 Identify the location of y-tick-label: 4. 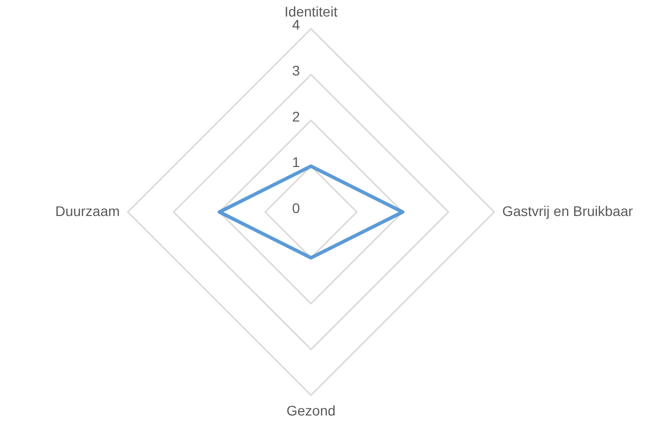
(296, 24).